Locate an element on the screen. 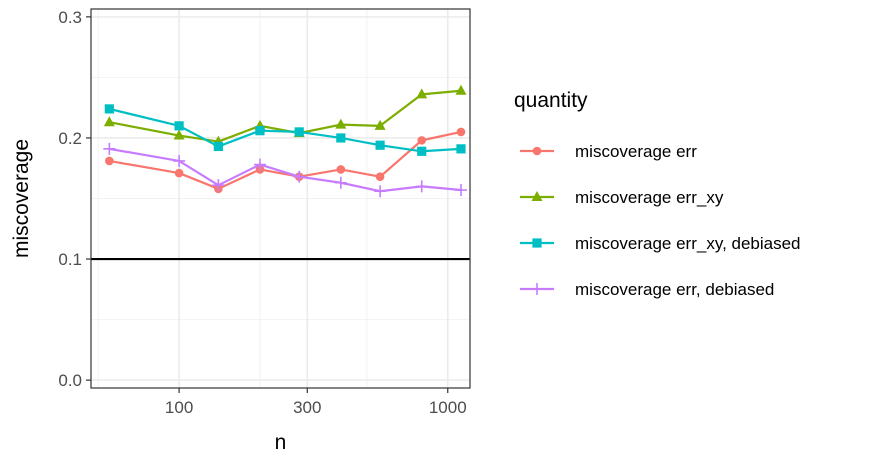  series-layer is located at coordinates (285, 141).